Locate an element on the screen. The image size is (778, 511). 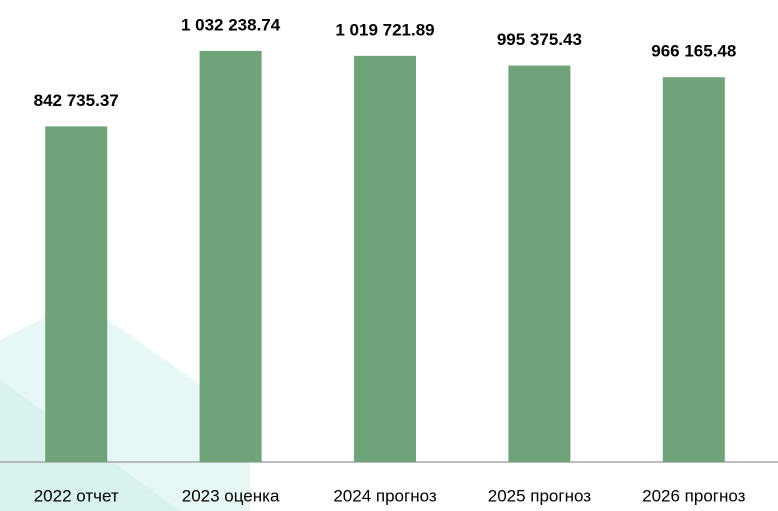
x-tick-label: 2022 отчет is located at coordinates (76, 495).